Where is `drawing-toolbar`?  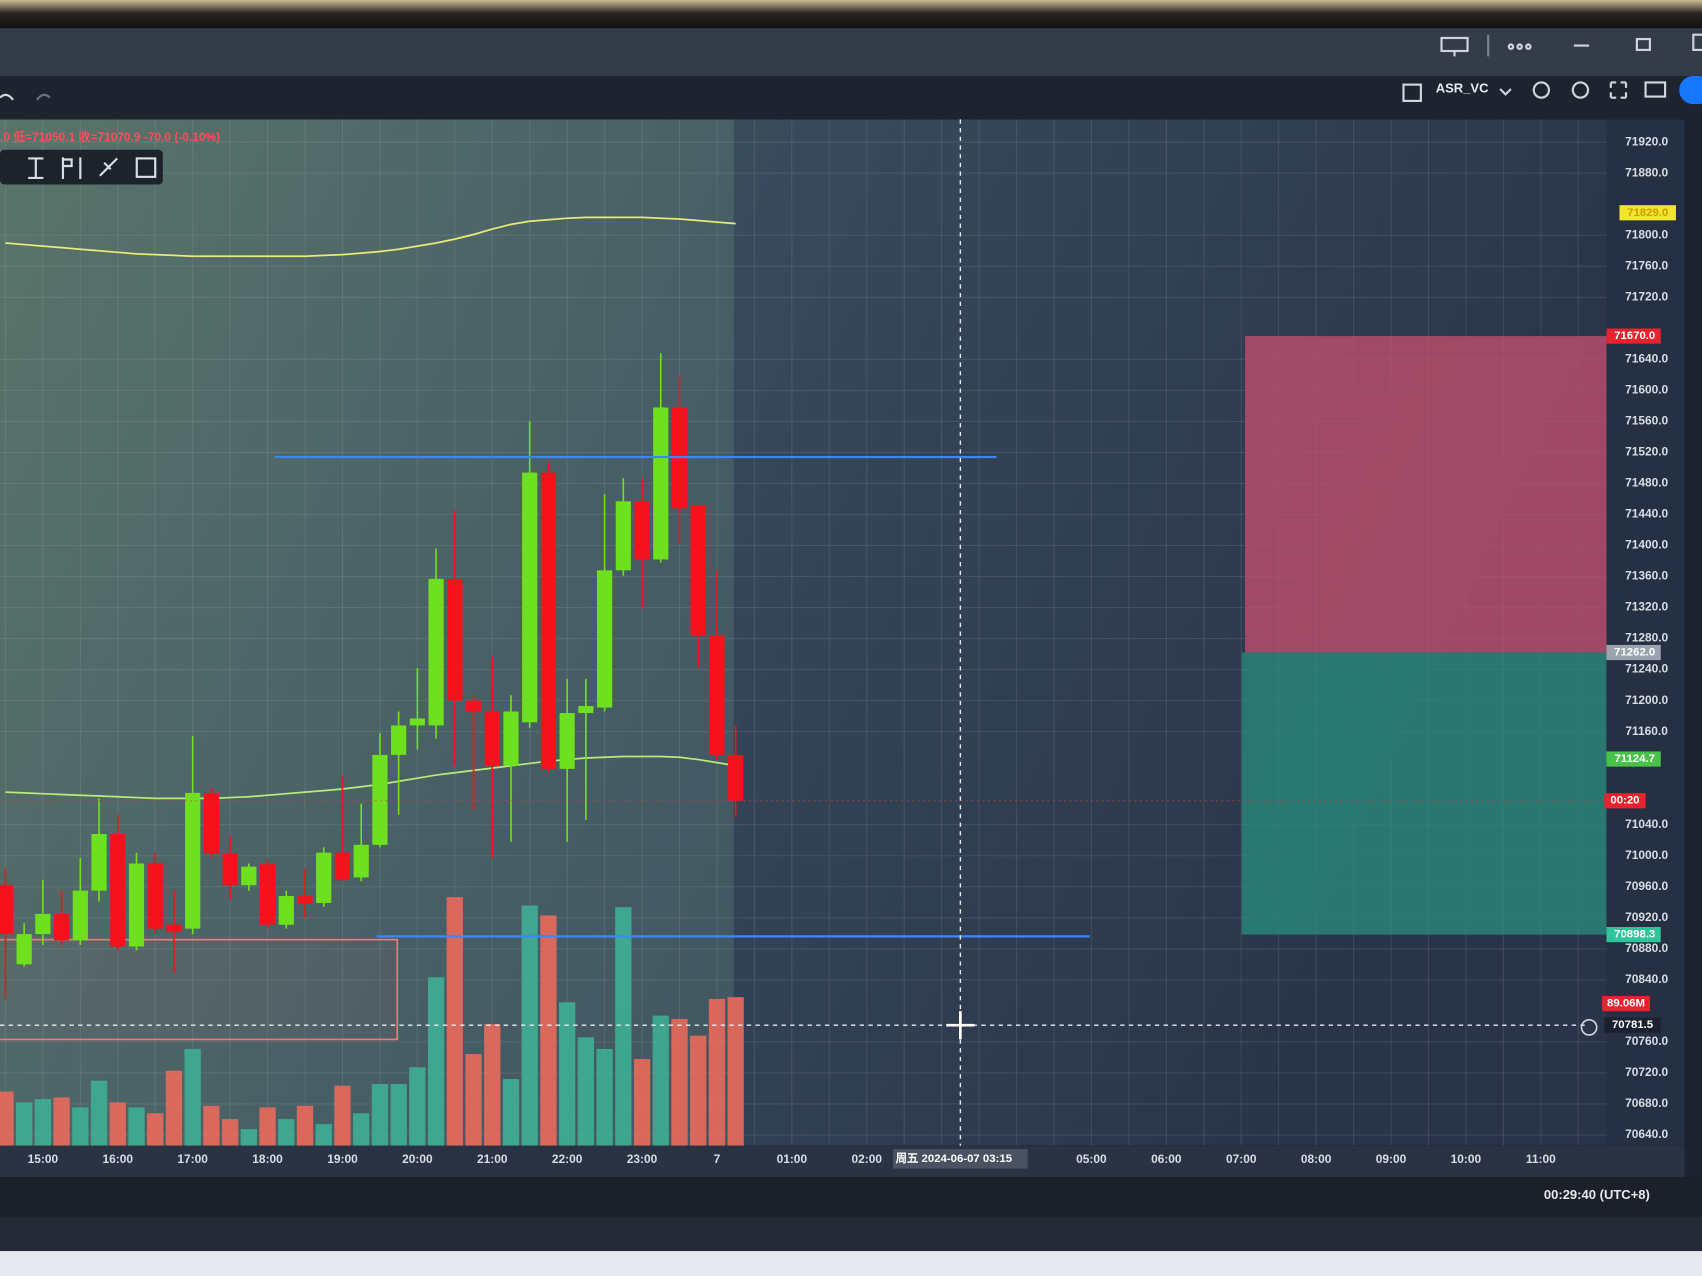
drawing-toolbar is located at coordinates (81, 167).